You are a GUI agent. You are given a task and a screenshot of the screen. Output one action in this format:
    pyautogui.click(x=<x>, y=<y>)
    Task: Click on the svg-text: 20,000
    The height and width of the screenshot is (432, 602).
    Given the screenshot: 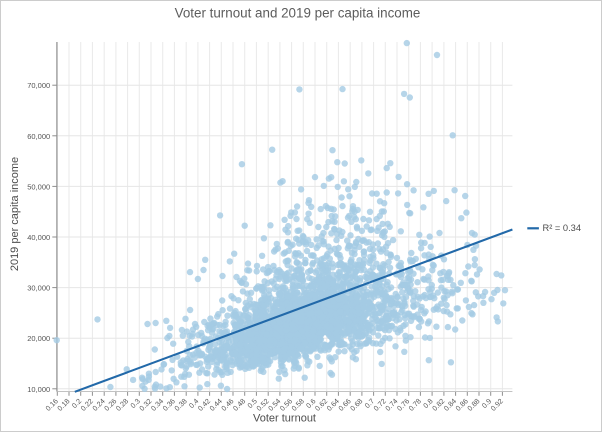 What is the action you would take?
    pyautogui.click(x=38, y=338)
    